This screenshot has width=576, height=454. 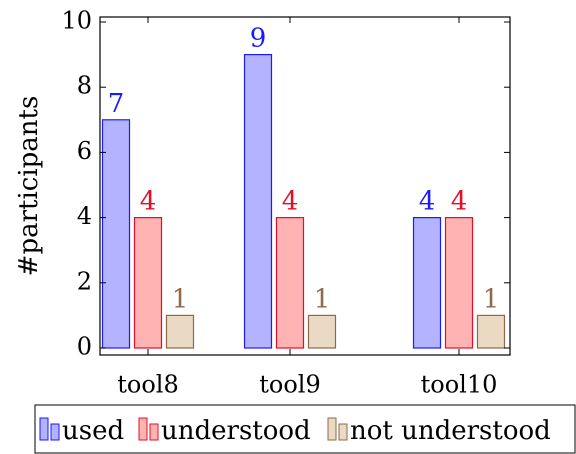 I want to click on y-tick-label: 2, so click(x=84, y=281).